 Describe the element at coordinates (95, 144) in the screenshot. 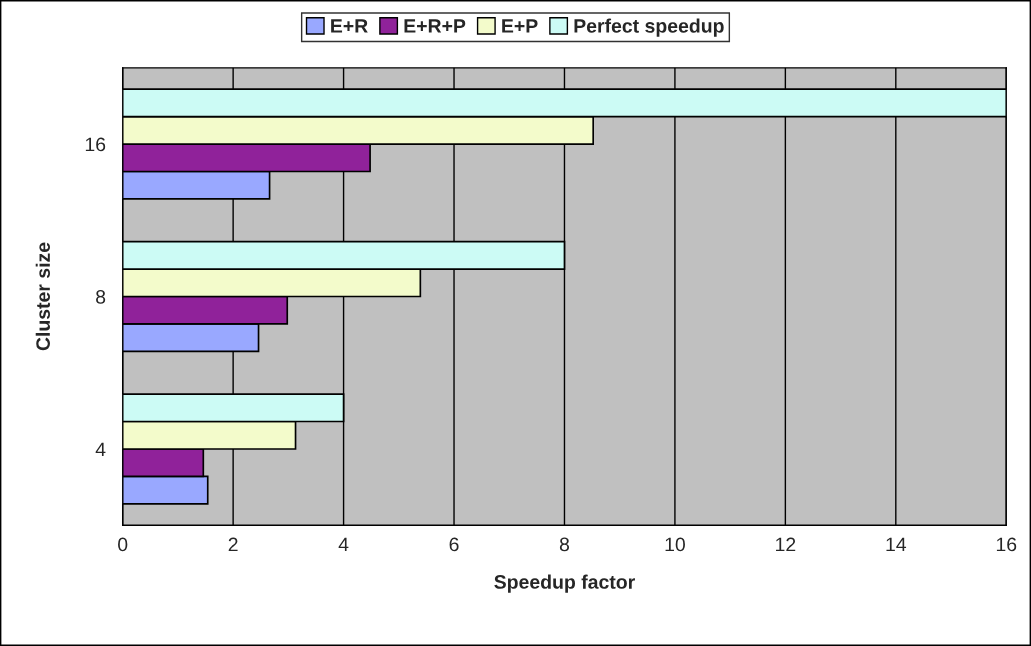

I see `y-tick-label: 16` at that location.